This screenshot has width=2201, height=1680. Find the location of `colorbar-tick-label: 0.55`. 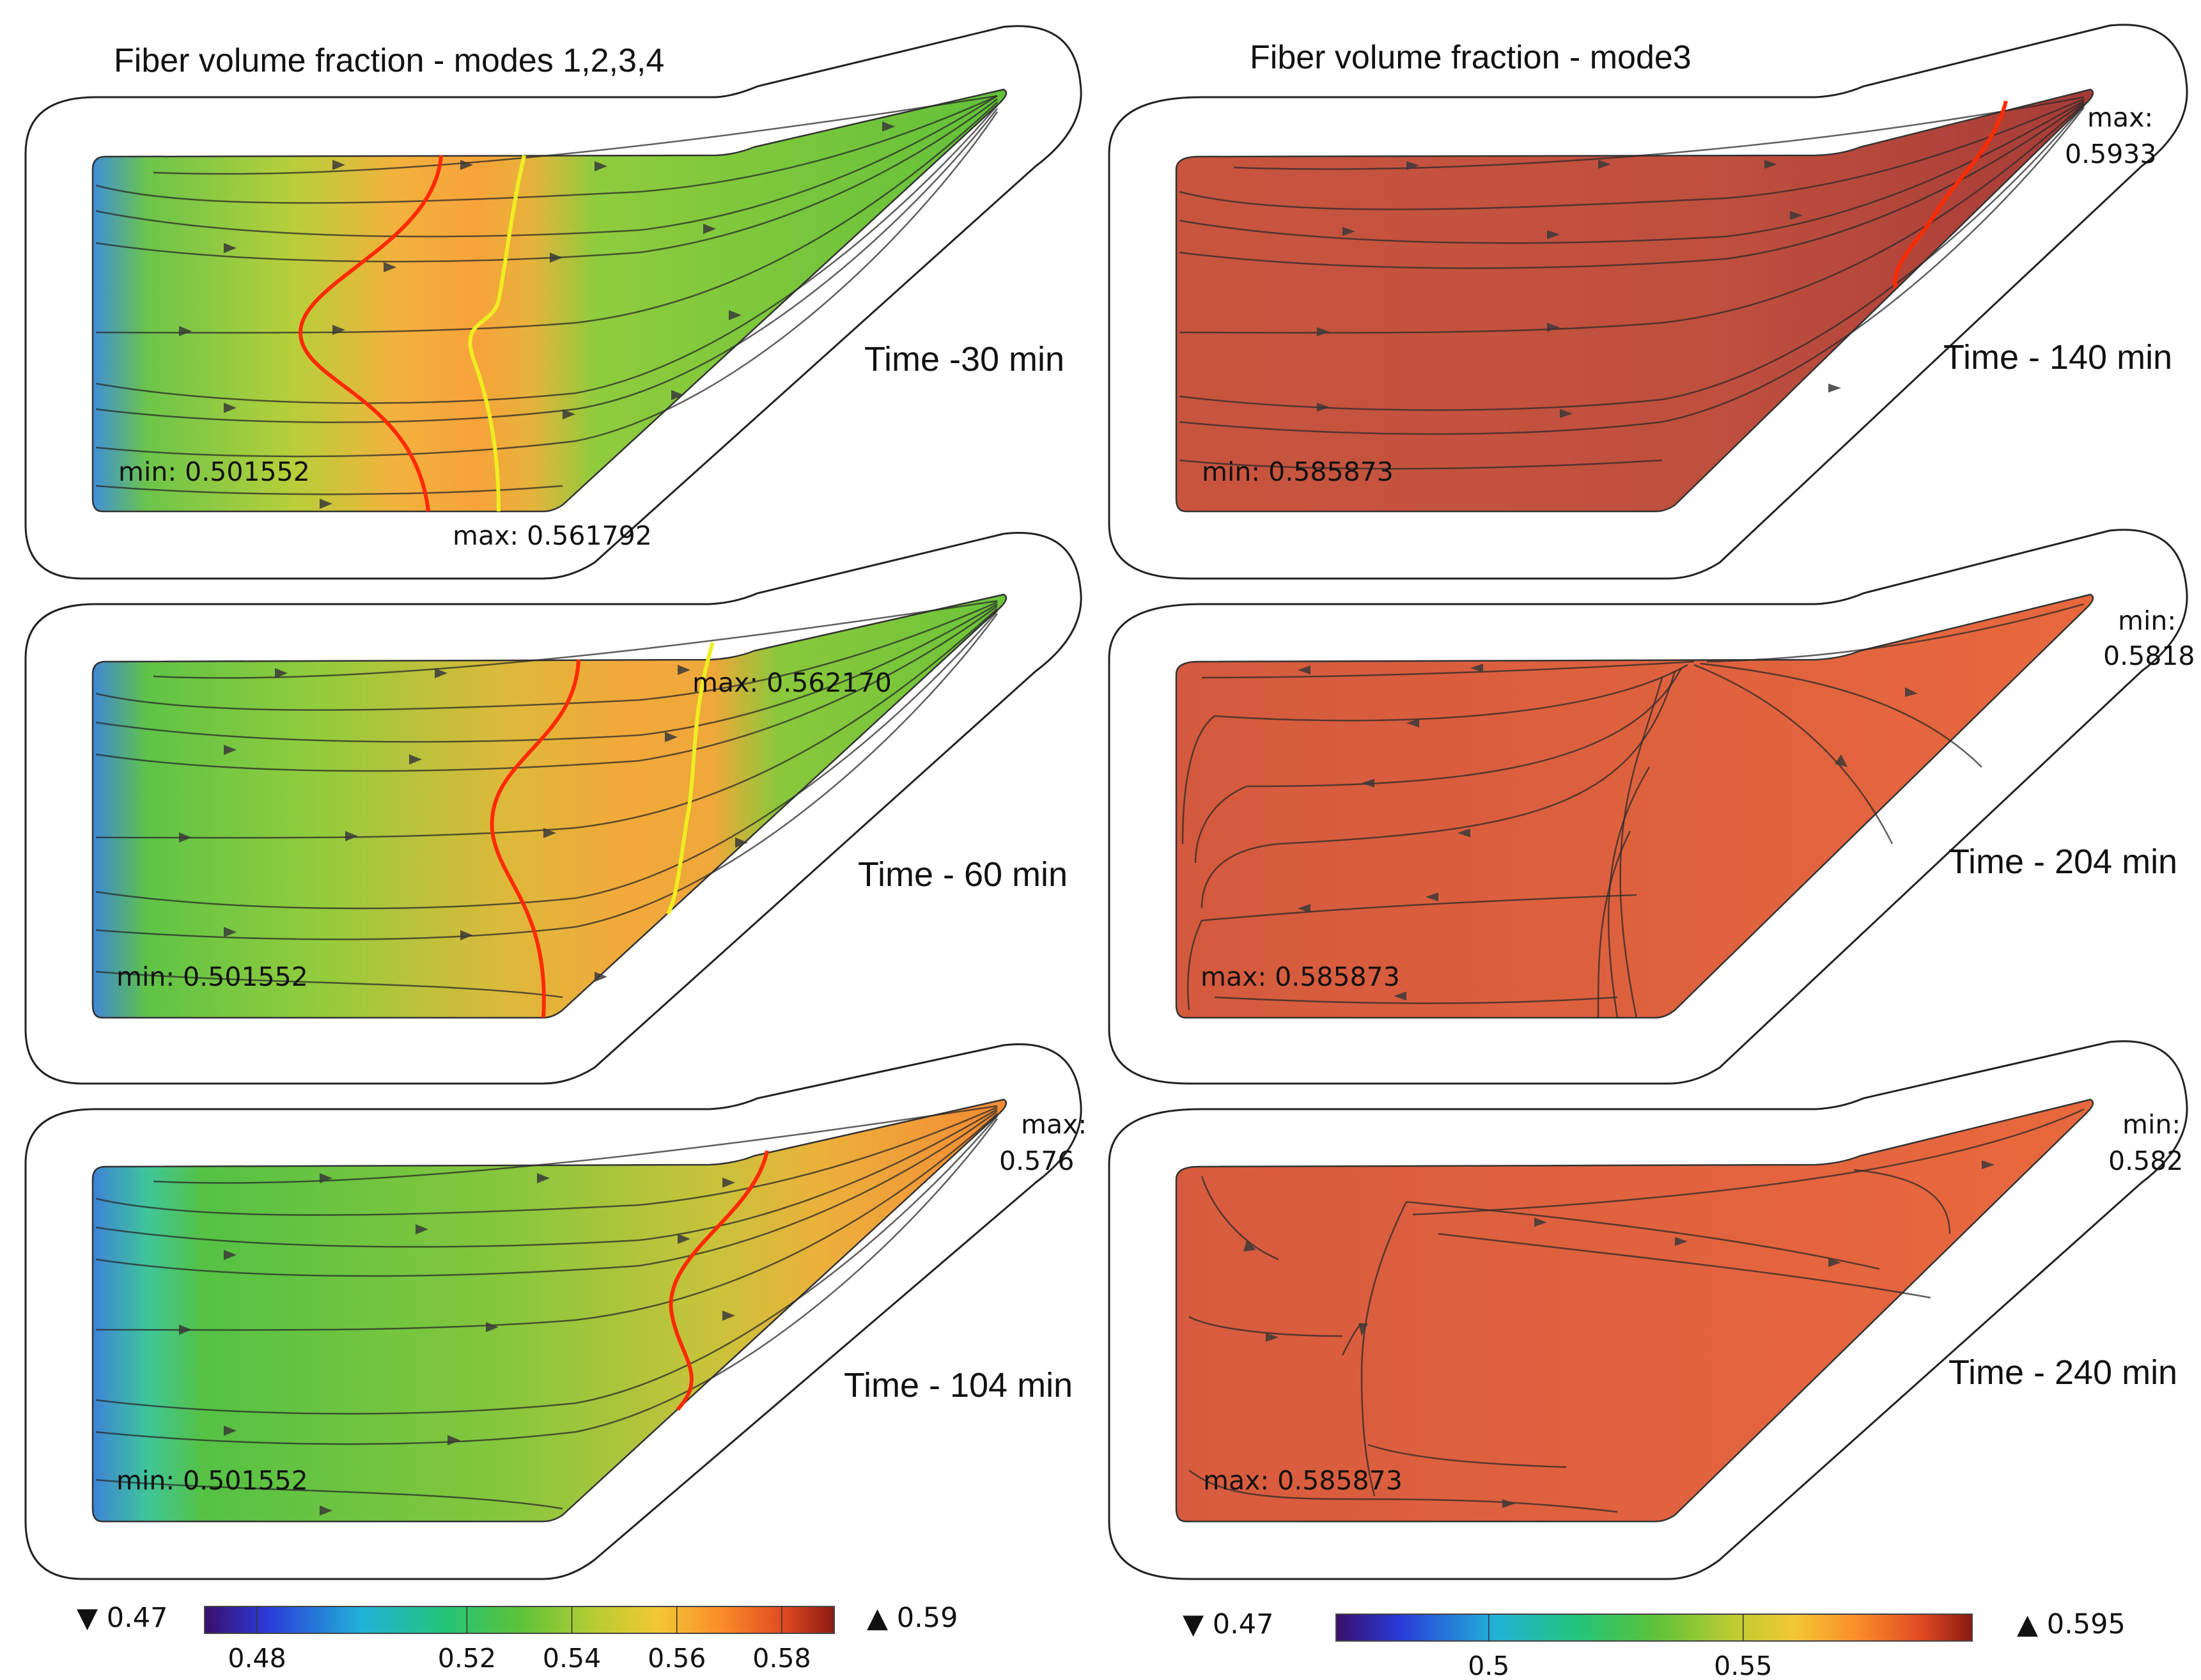

colorbar-tick-label: 0.55 is located at coordinates (1743, 1665).